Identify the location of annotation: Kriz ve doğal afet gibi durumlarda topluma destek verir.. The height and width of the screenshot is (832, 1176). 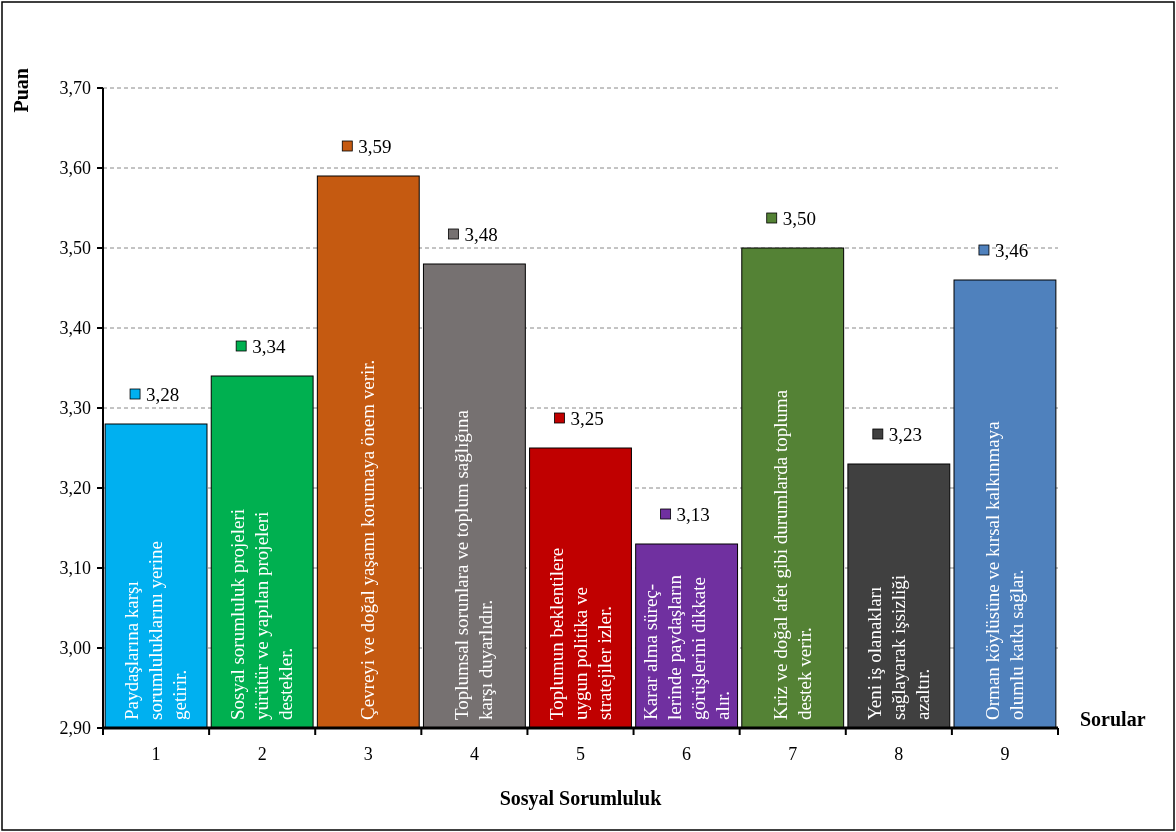
(792, 554).